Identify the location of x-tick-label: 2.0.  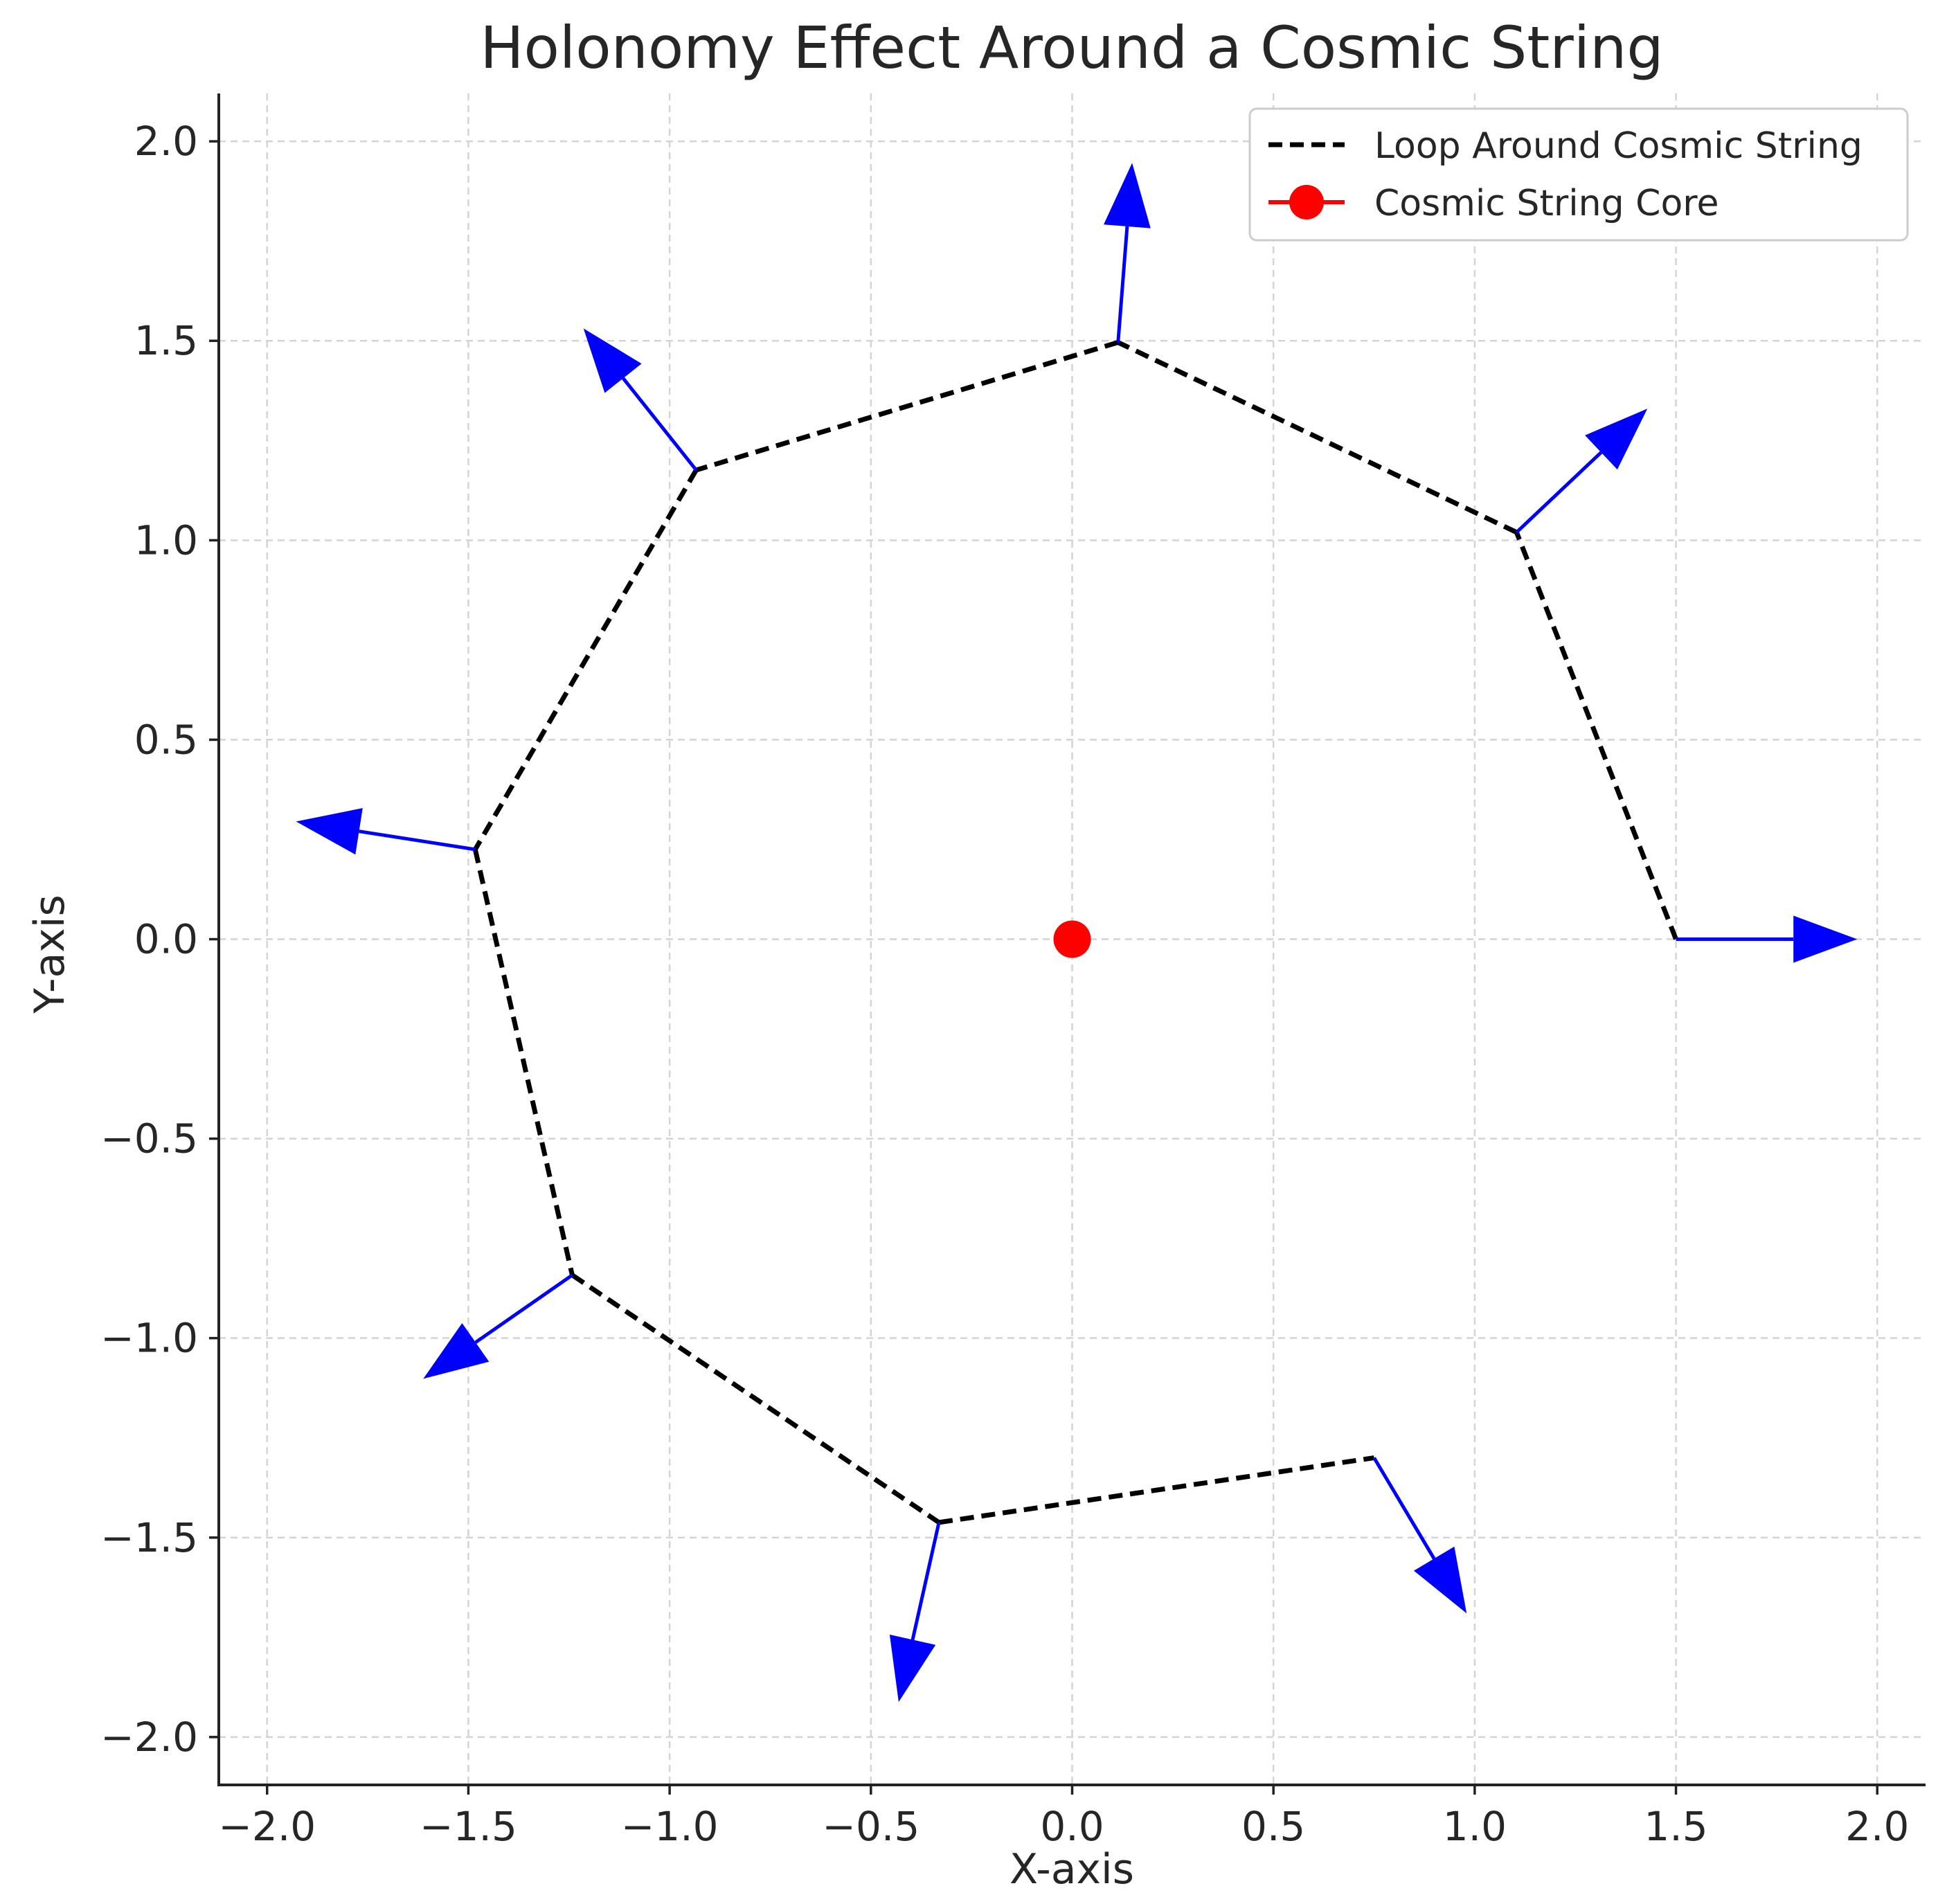
(1877, 1826).